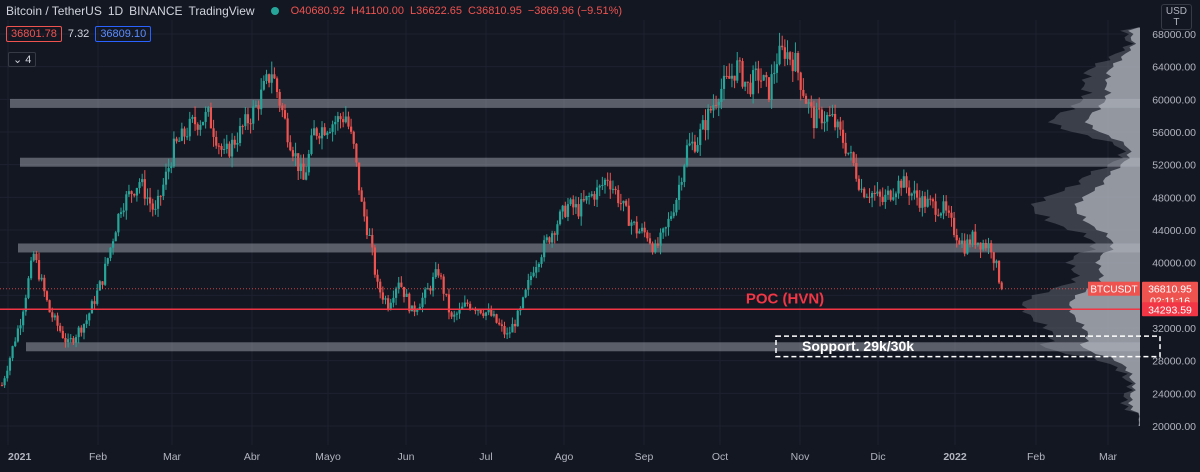 The width and height of the screenshot is (1200, 472). I want to click on bid-price-button: 36801.78, so click(34, 34).